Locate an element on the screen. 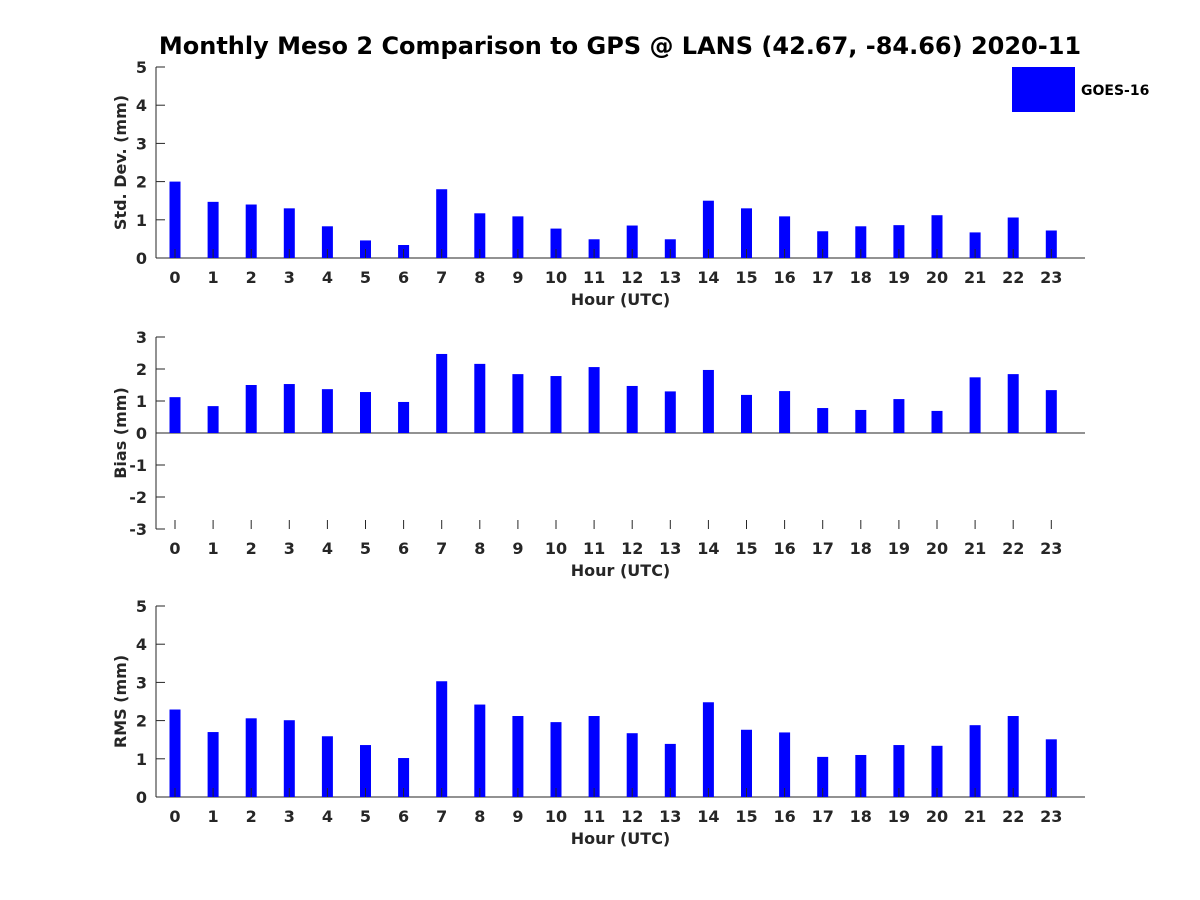  y-tick-label: -2 is located at coordinates (138, 497).